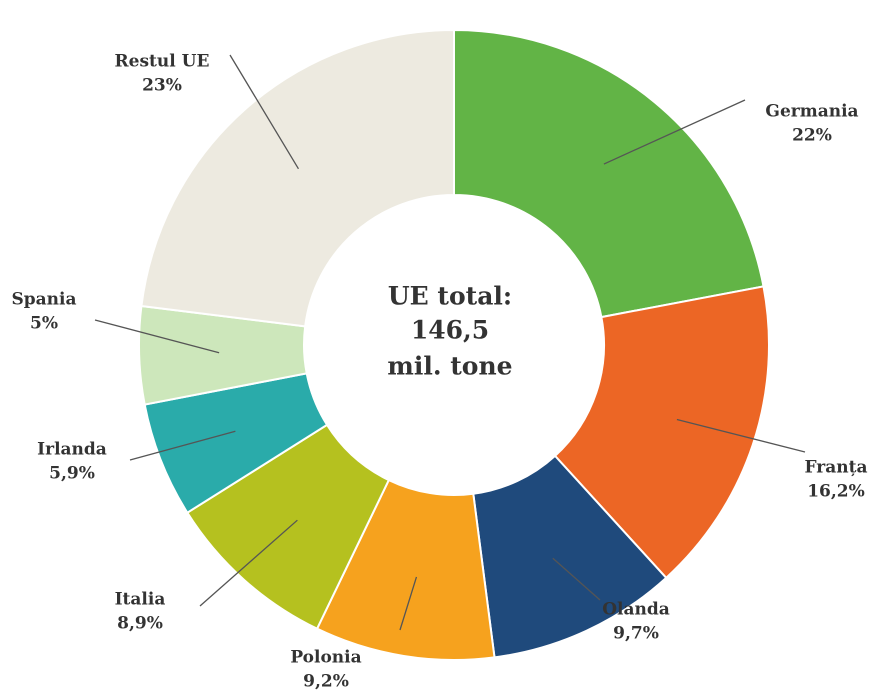 This screenshot has width=880, height=693. I want to click on slice-value-label: 5%, so click(44, 324).